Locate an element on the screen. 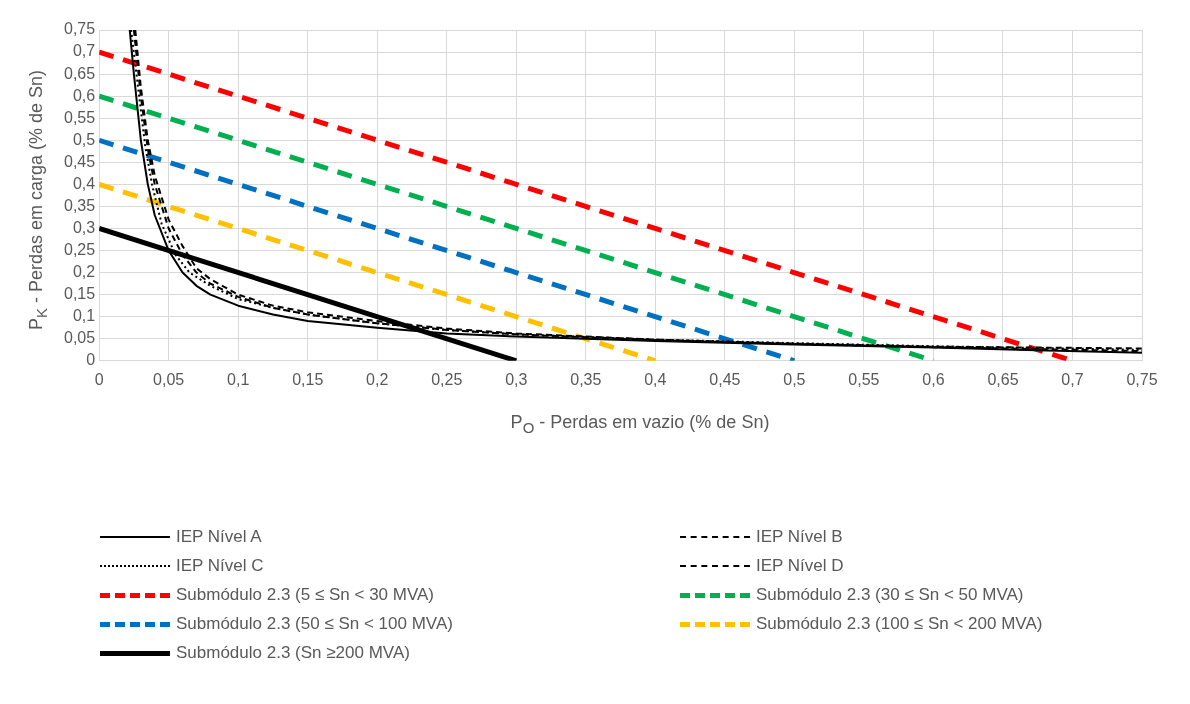 This screenshot has width=1190, height=704. y-tick-label: 0,1 is located at coordinates (84, 316).